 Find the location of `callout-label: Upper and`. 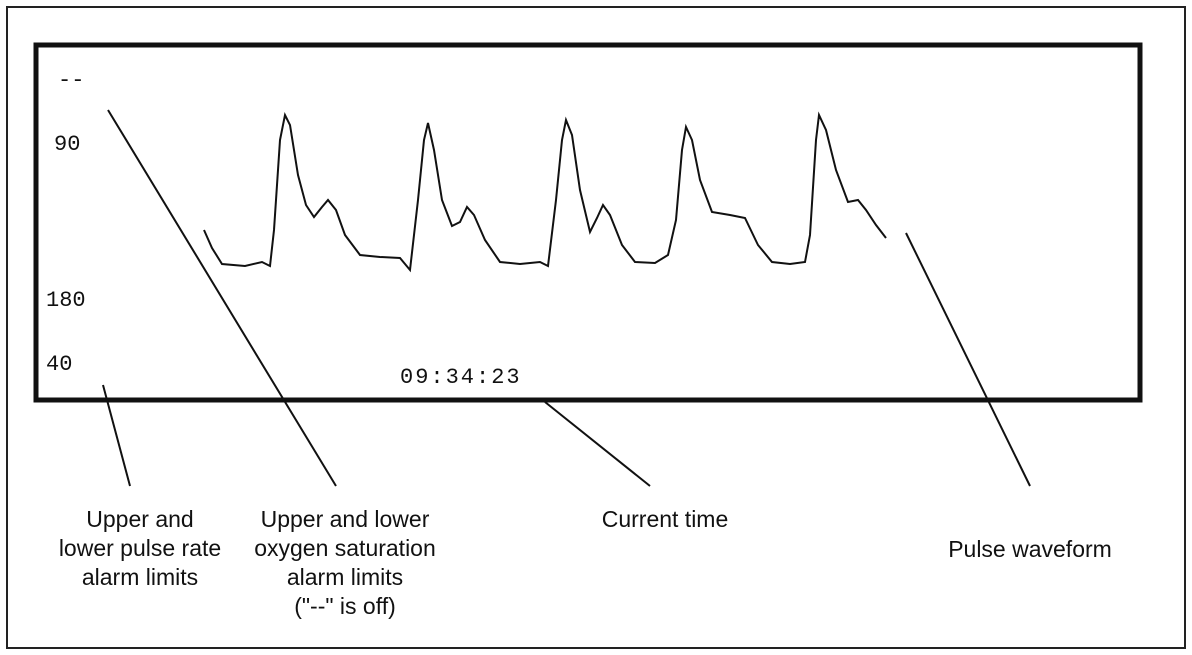

callout-label: Upper and is located at coordinates (139, 519).